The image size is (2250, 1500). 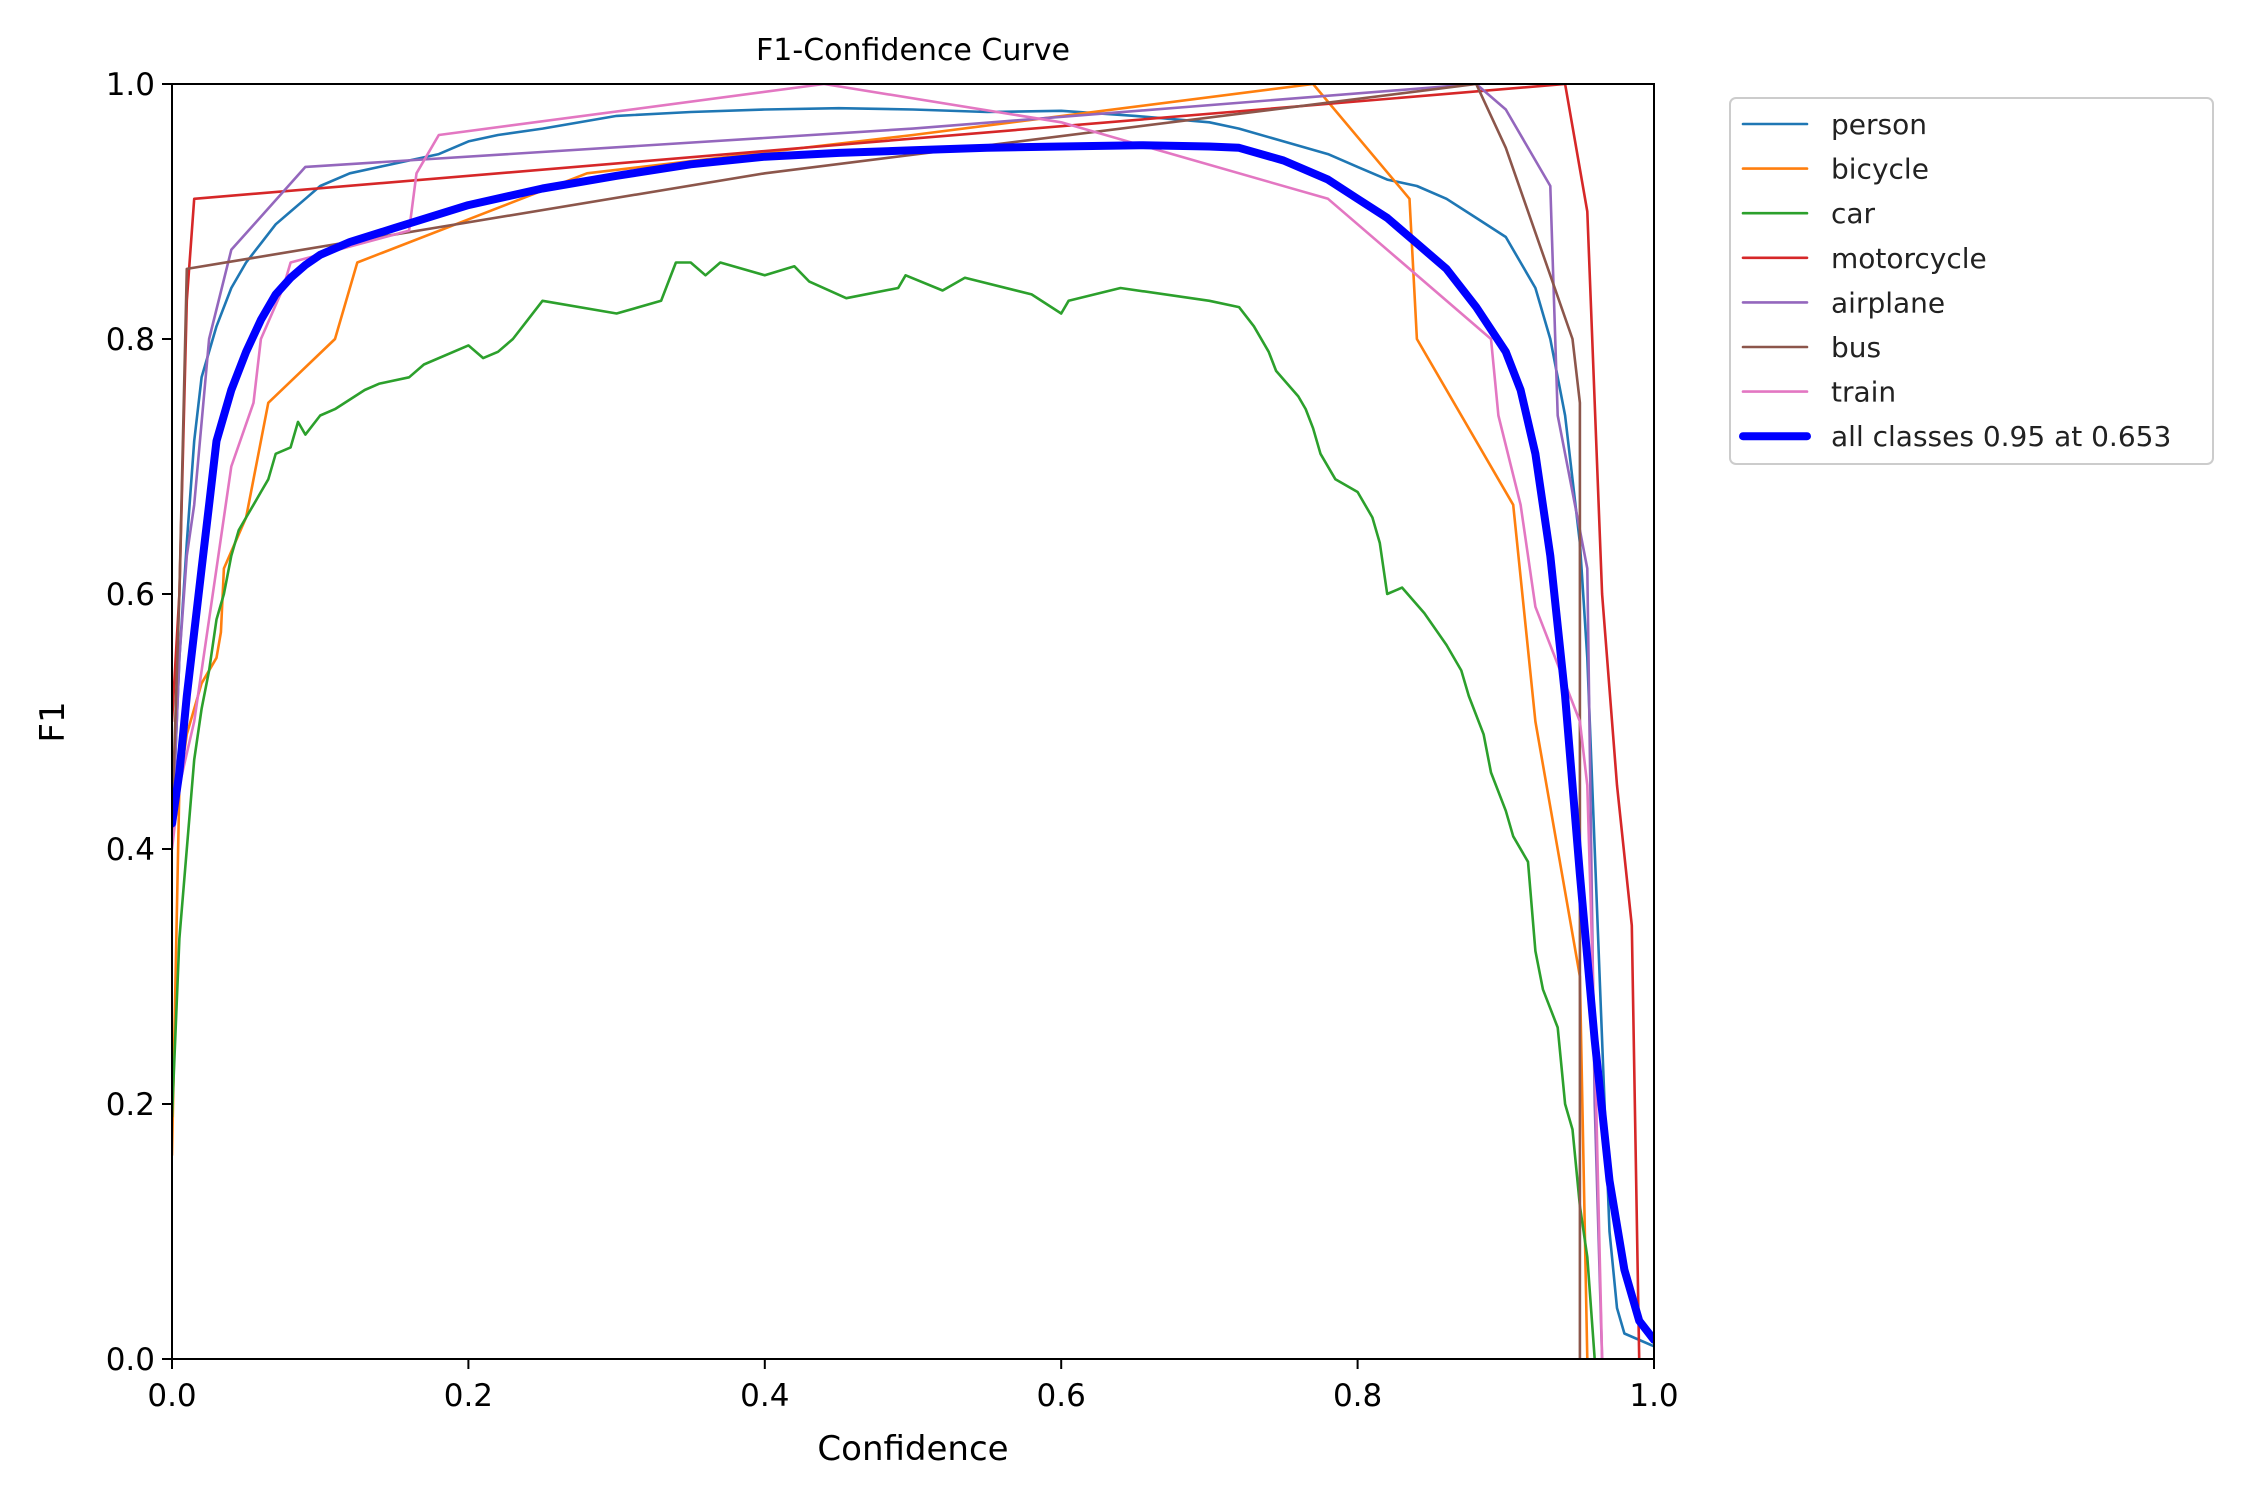 I want to click on x-axis: 0.0 0.2 0.4 0.6 0.8 1.0, so click(x=913, y=1386).